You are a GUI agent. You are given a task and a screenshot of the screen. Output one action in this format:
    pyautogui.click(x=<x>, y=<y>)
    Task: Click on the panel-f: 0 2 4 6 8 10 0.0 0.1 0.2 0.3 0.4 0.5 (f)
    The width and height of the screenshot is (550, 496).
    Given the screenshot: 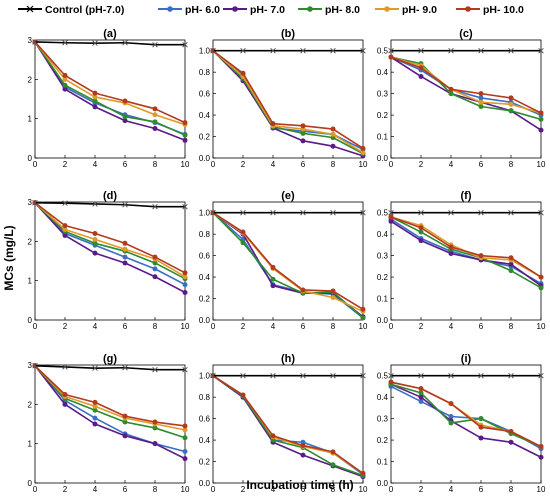 What is the action you would take?
    pyautogui.click(x=461, y=260)
    